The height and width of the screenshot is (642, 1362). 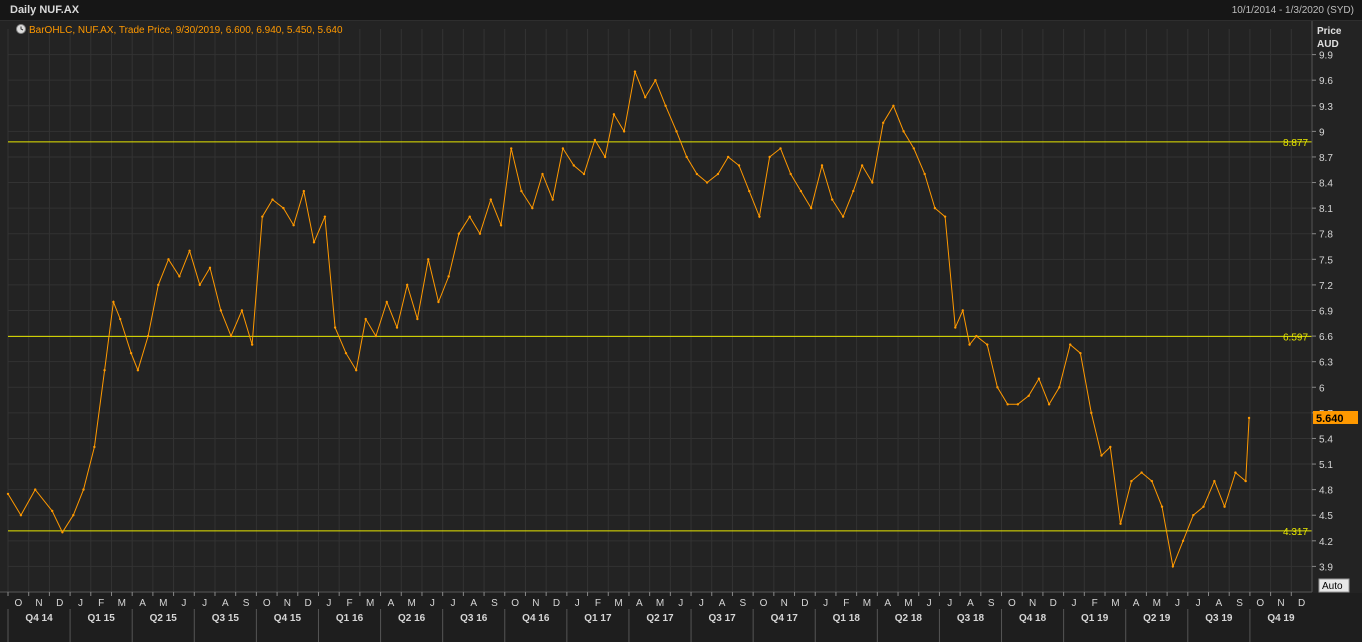 What do you see at coordinates (660, 618) in the screenshot?
I see `x-quarter-label: Q2 17` at bounding box center [660, 618].